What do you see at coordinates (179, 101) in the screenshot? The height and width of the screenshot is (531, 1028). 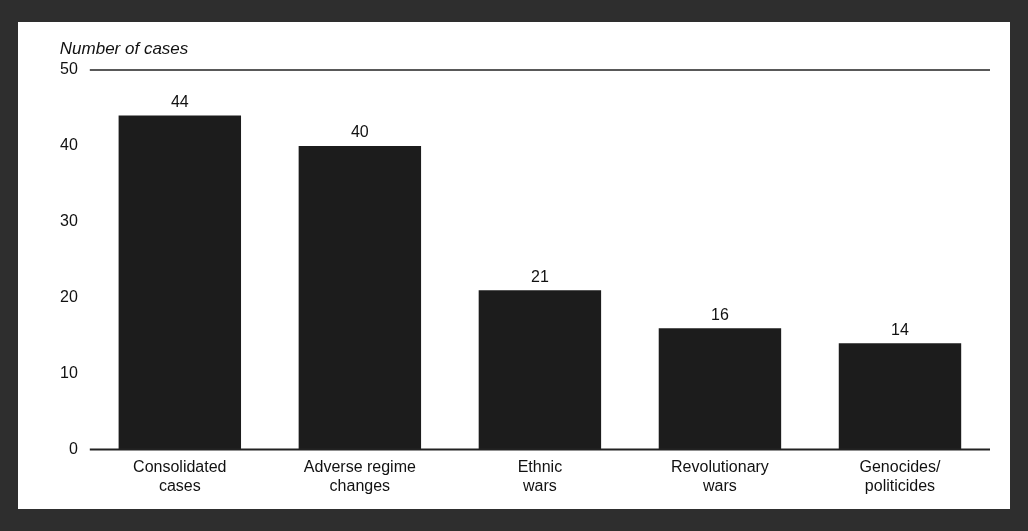 I see `data-label: 44` at bounding box center [179, 101].